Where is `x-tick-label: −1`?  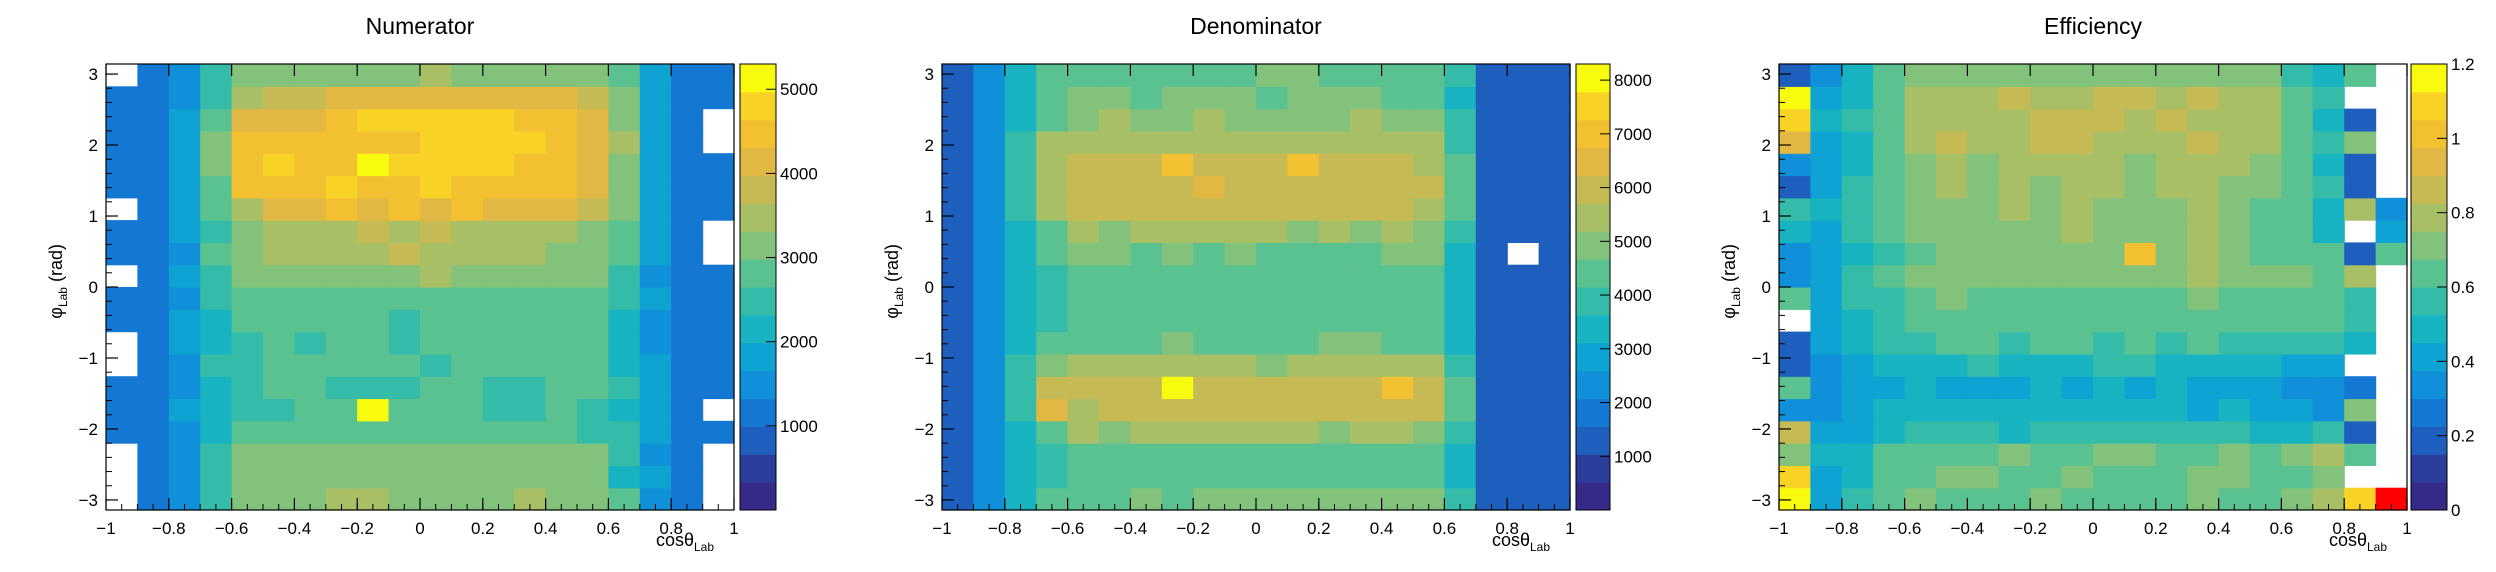 x-tick-label: −1 is located at coordinates (1778, 528).